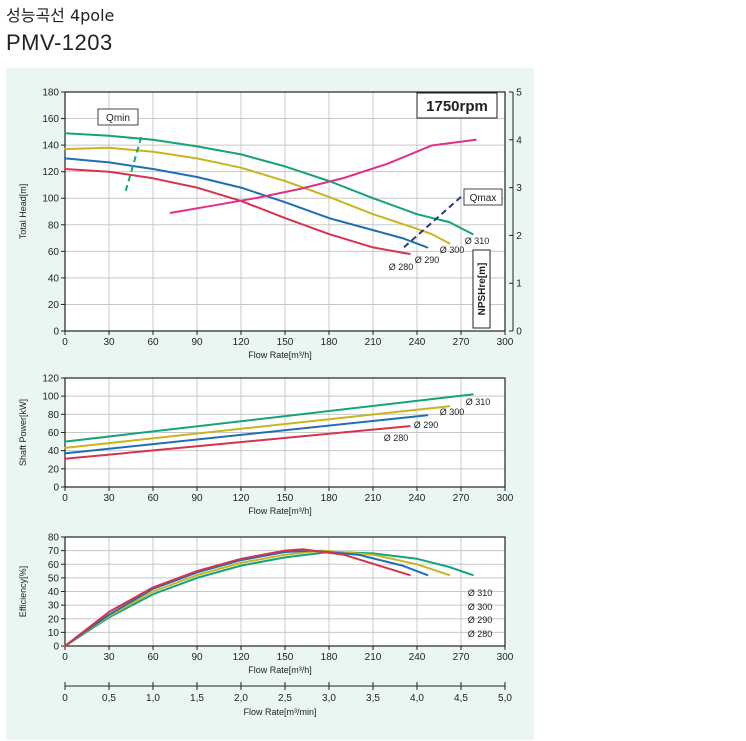  What do you see at coordinates (65, 657) in the screenshot?
I see `efficiency-x-tick-label: 0` at bounding box center [65, 657].